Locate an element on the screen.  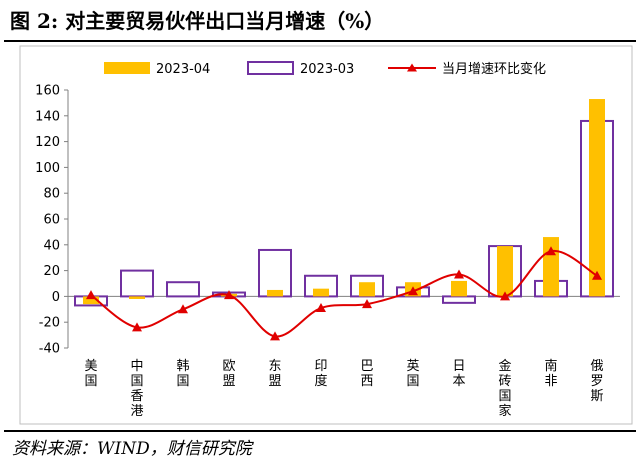
y-tick-label: 140 is located at coordinates (47, 116).